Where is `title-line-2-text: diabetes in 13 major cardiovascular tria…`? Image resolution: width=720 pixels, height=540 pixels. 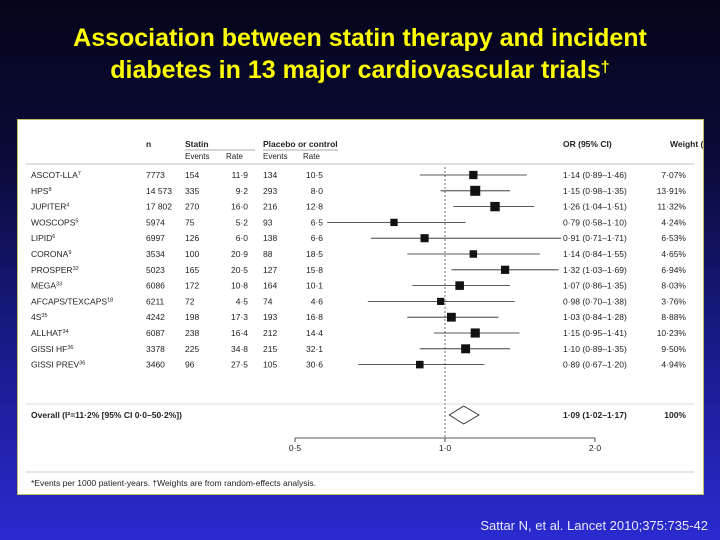
title-line-2-text: diabetes in 13 major cardiovascular tria… is located at coordinates (355, 70).